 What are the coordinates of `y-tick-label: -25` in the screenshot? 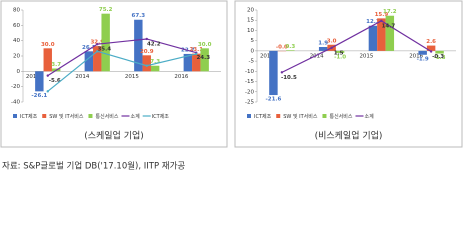 It's located at (249, 103).